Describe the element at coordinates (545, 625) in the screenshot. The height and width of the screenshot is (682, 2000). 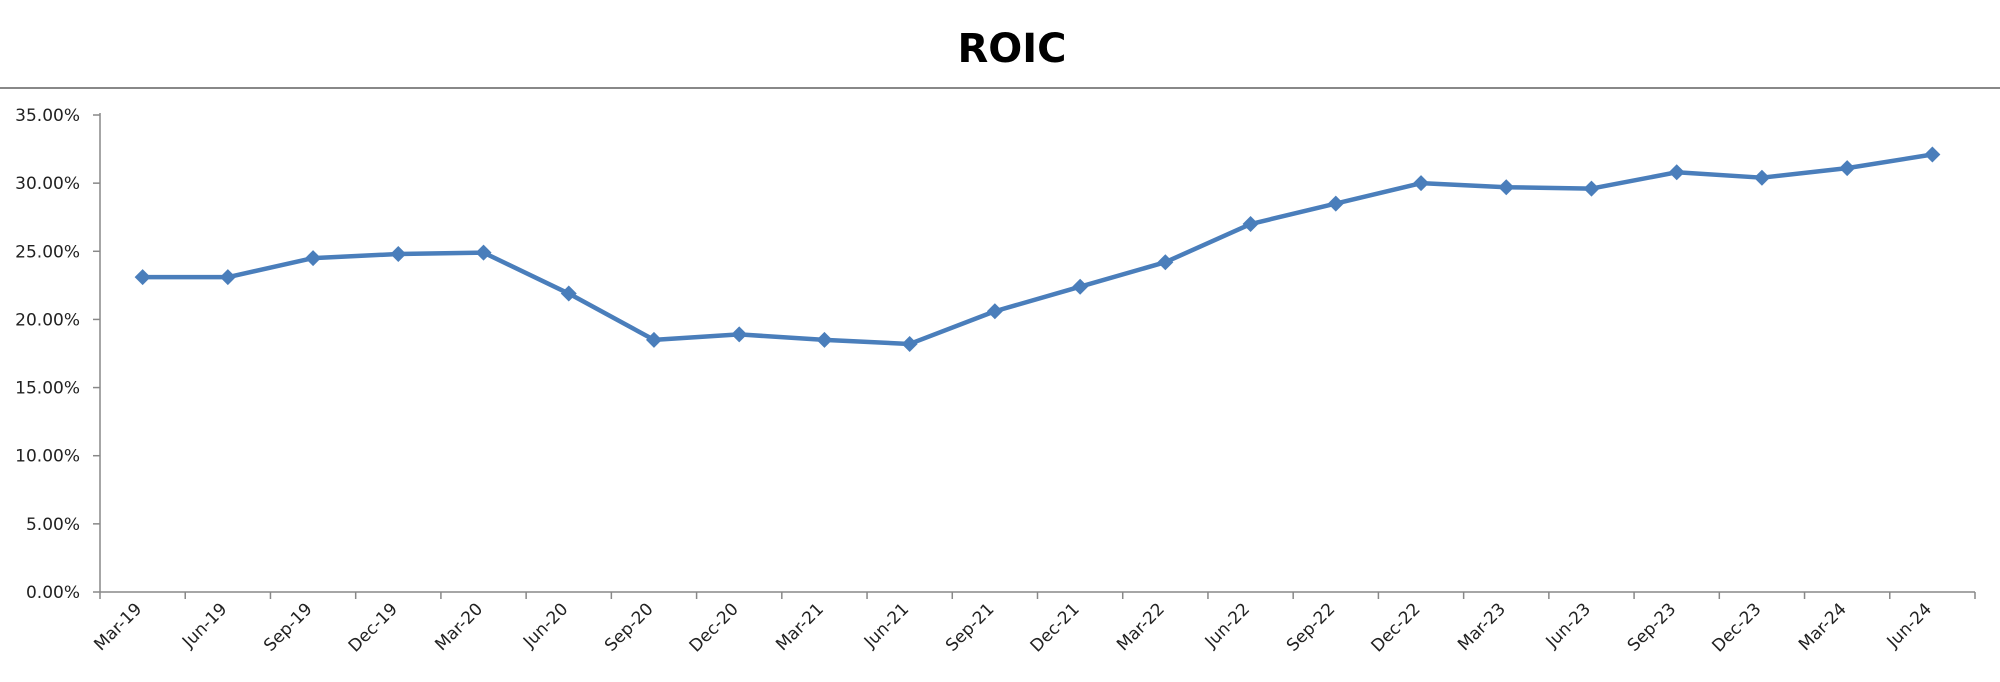
I see `x-tick-label: Jun-20` at that location.